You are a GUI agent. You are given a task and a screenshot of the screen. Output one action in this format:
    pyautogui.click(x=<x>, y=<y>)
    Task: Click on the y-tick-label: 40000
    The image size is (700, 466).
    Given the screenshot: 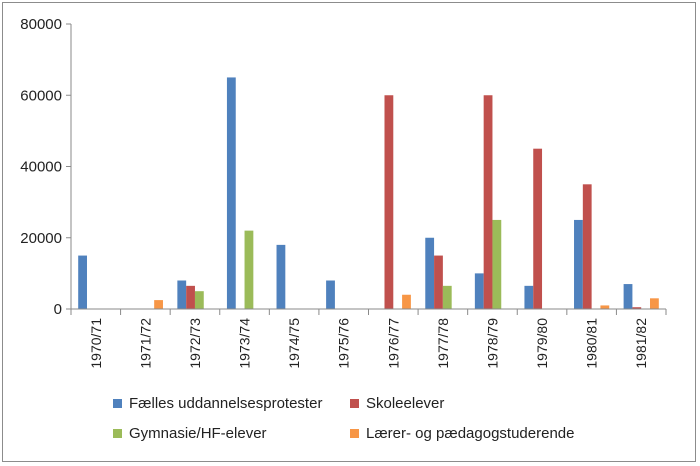 What is the action you would take?
    pyautogui.click(x=41, y=167)
    